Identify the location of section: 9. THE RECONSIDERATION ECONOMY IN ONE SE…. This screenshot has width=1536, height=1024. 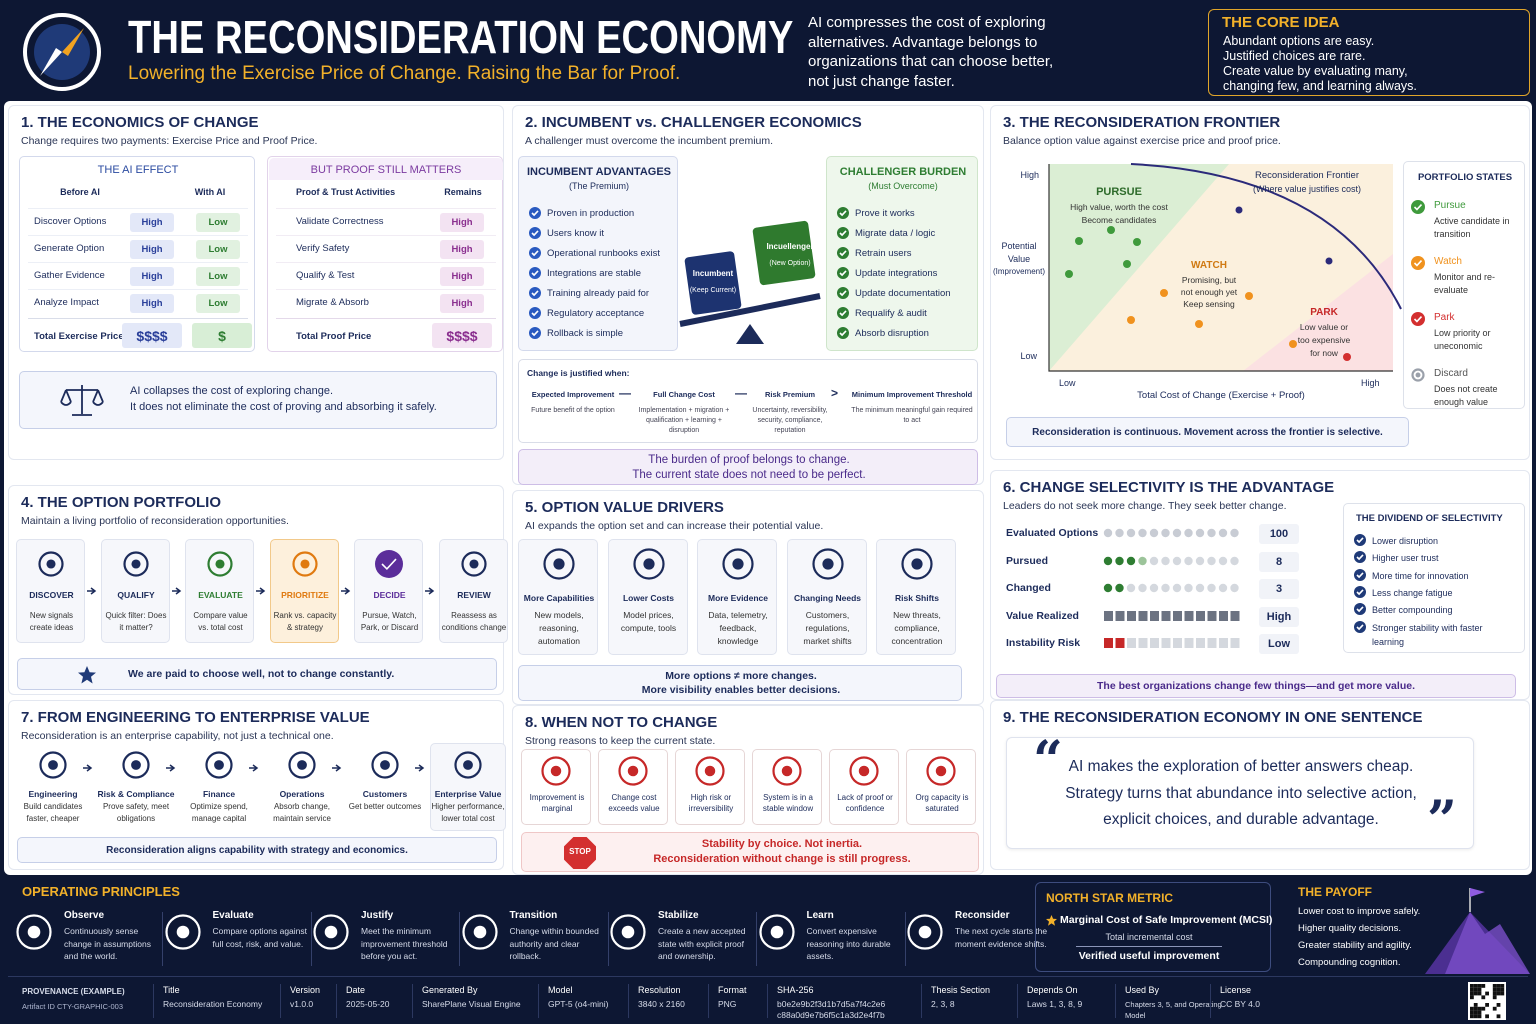
(1260, 785).